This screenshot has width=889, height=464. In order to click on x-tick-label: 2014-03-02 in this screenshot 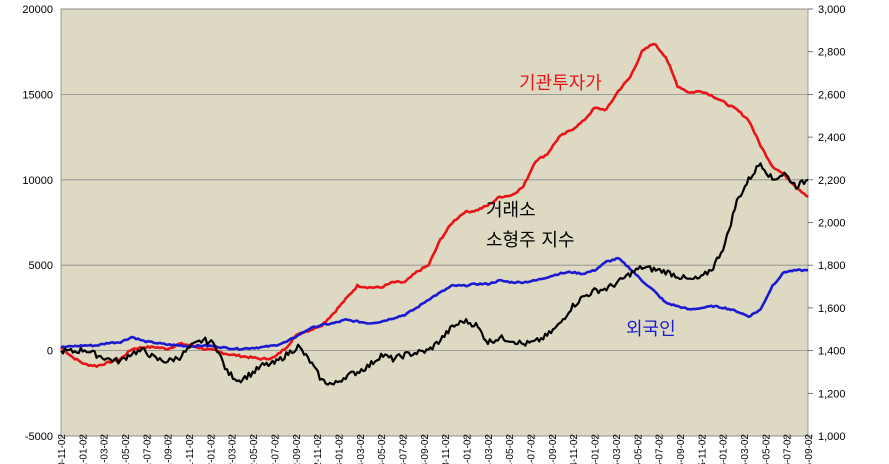, I will do `click(489, 449)`.